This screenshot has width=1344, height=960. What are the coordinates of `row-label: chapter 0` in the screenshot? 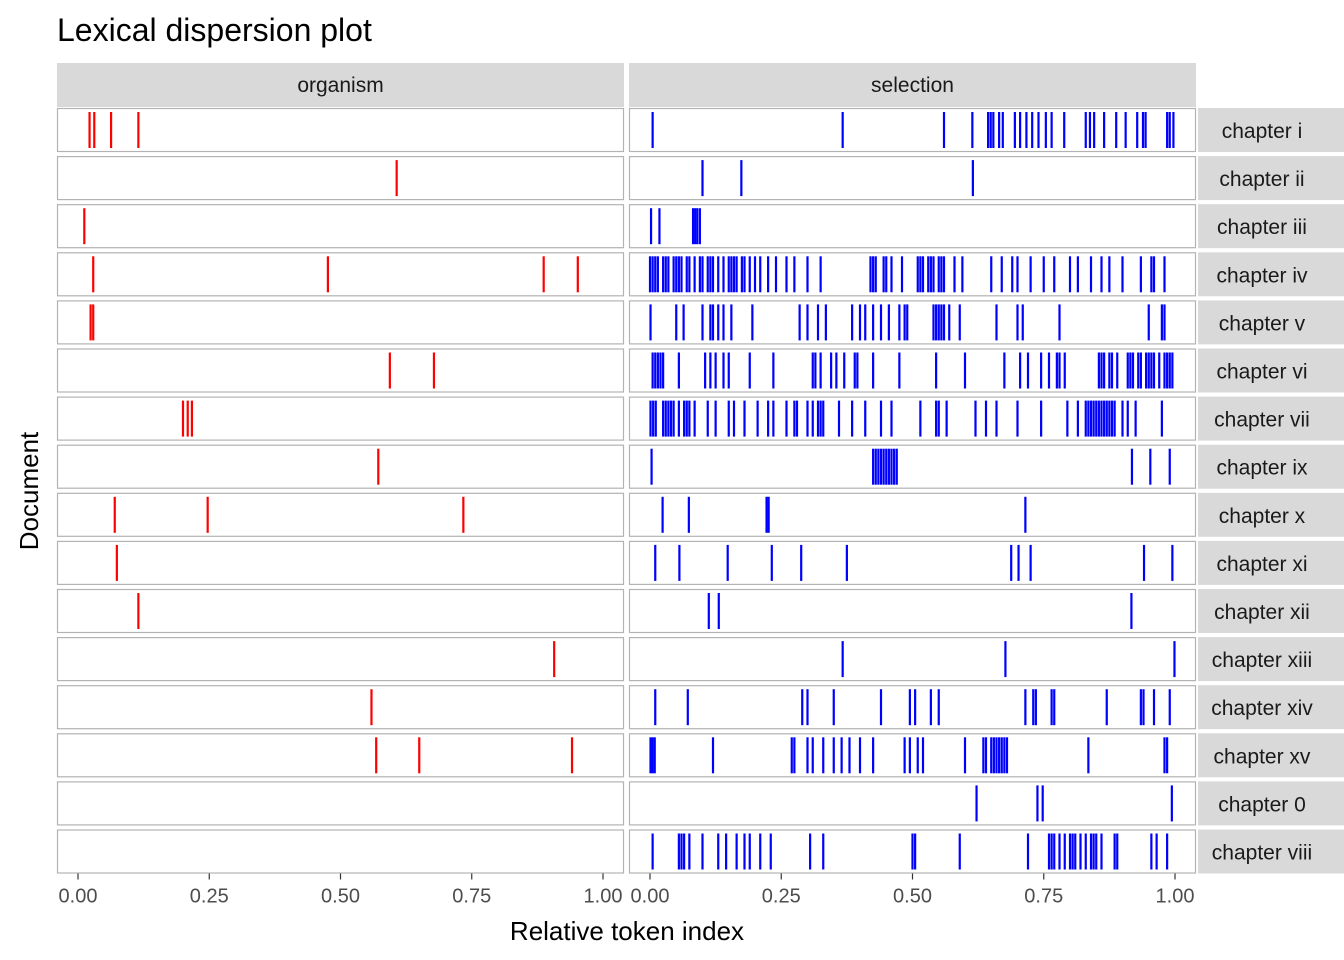 It's located at (1262, 804).